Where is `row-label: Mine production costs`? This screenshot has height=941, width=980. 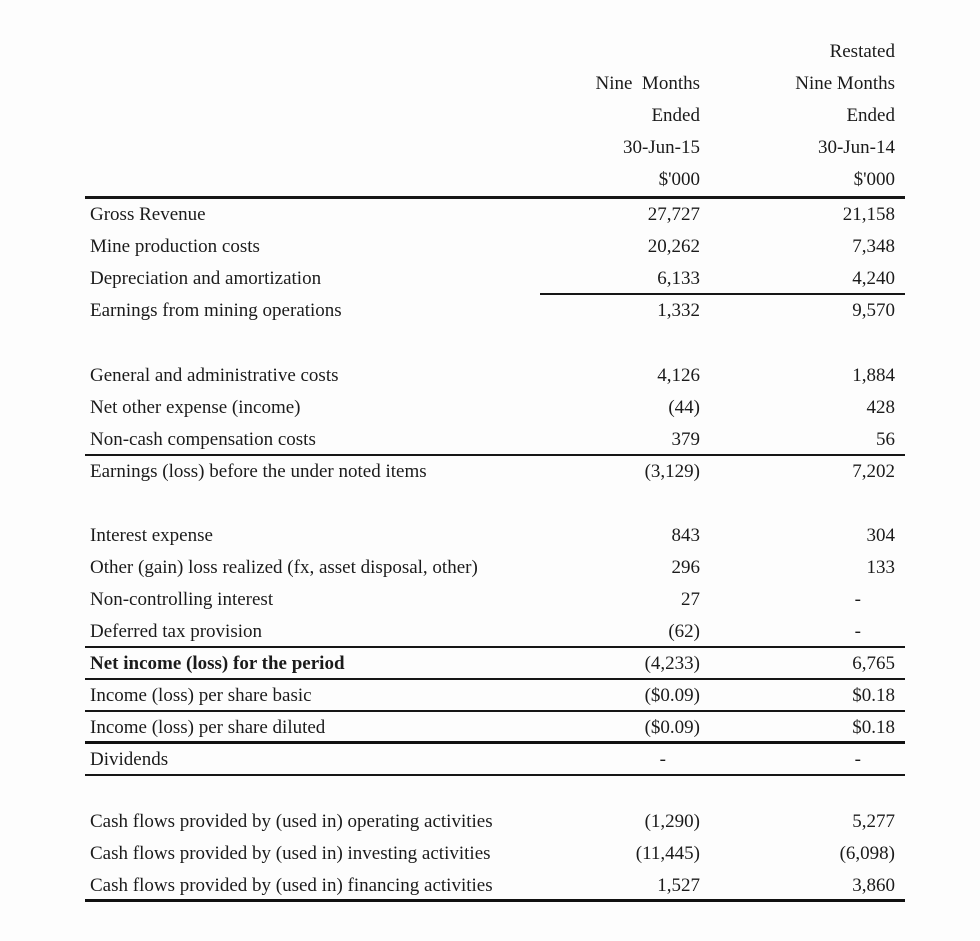
row-label: Mine production costs is located at coordinates (175, 246).